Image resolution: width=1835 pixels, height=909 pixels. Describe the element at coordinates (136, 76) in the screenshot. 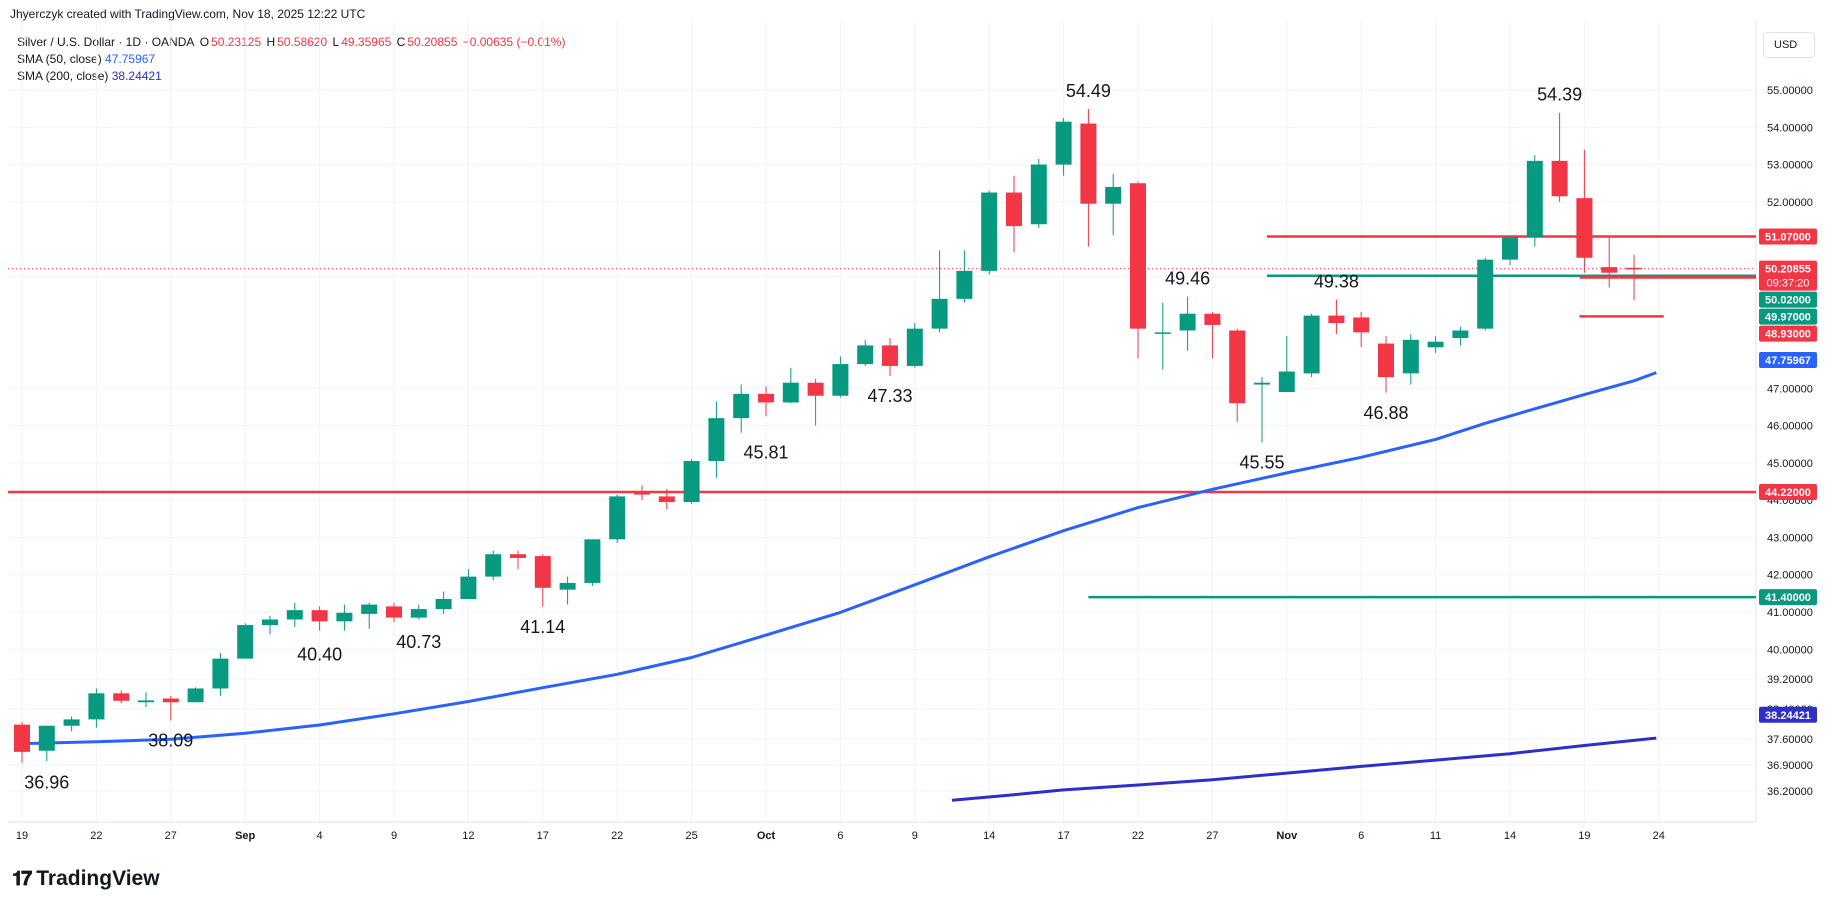

I see `legend-sma200-value: 38.24421` at that location.